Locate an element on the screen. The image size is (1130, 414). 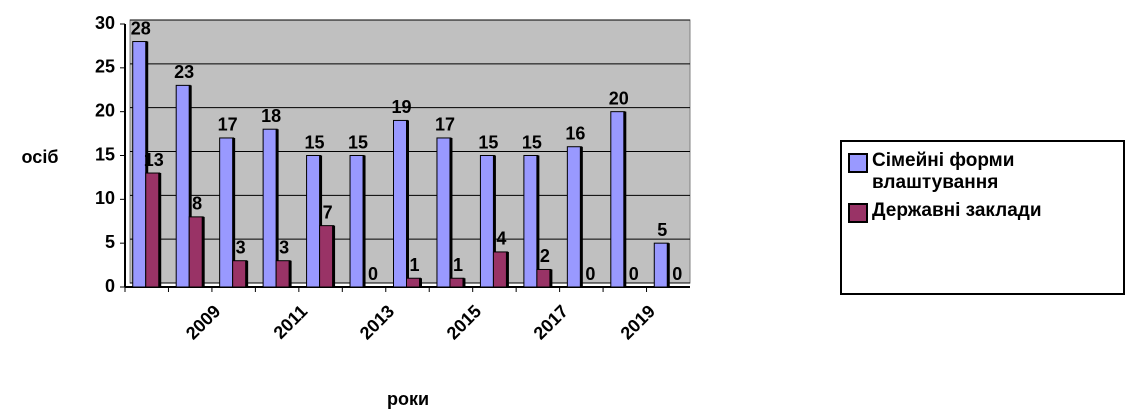
y-tick-label: 0 is located at coordinates (110, 286).